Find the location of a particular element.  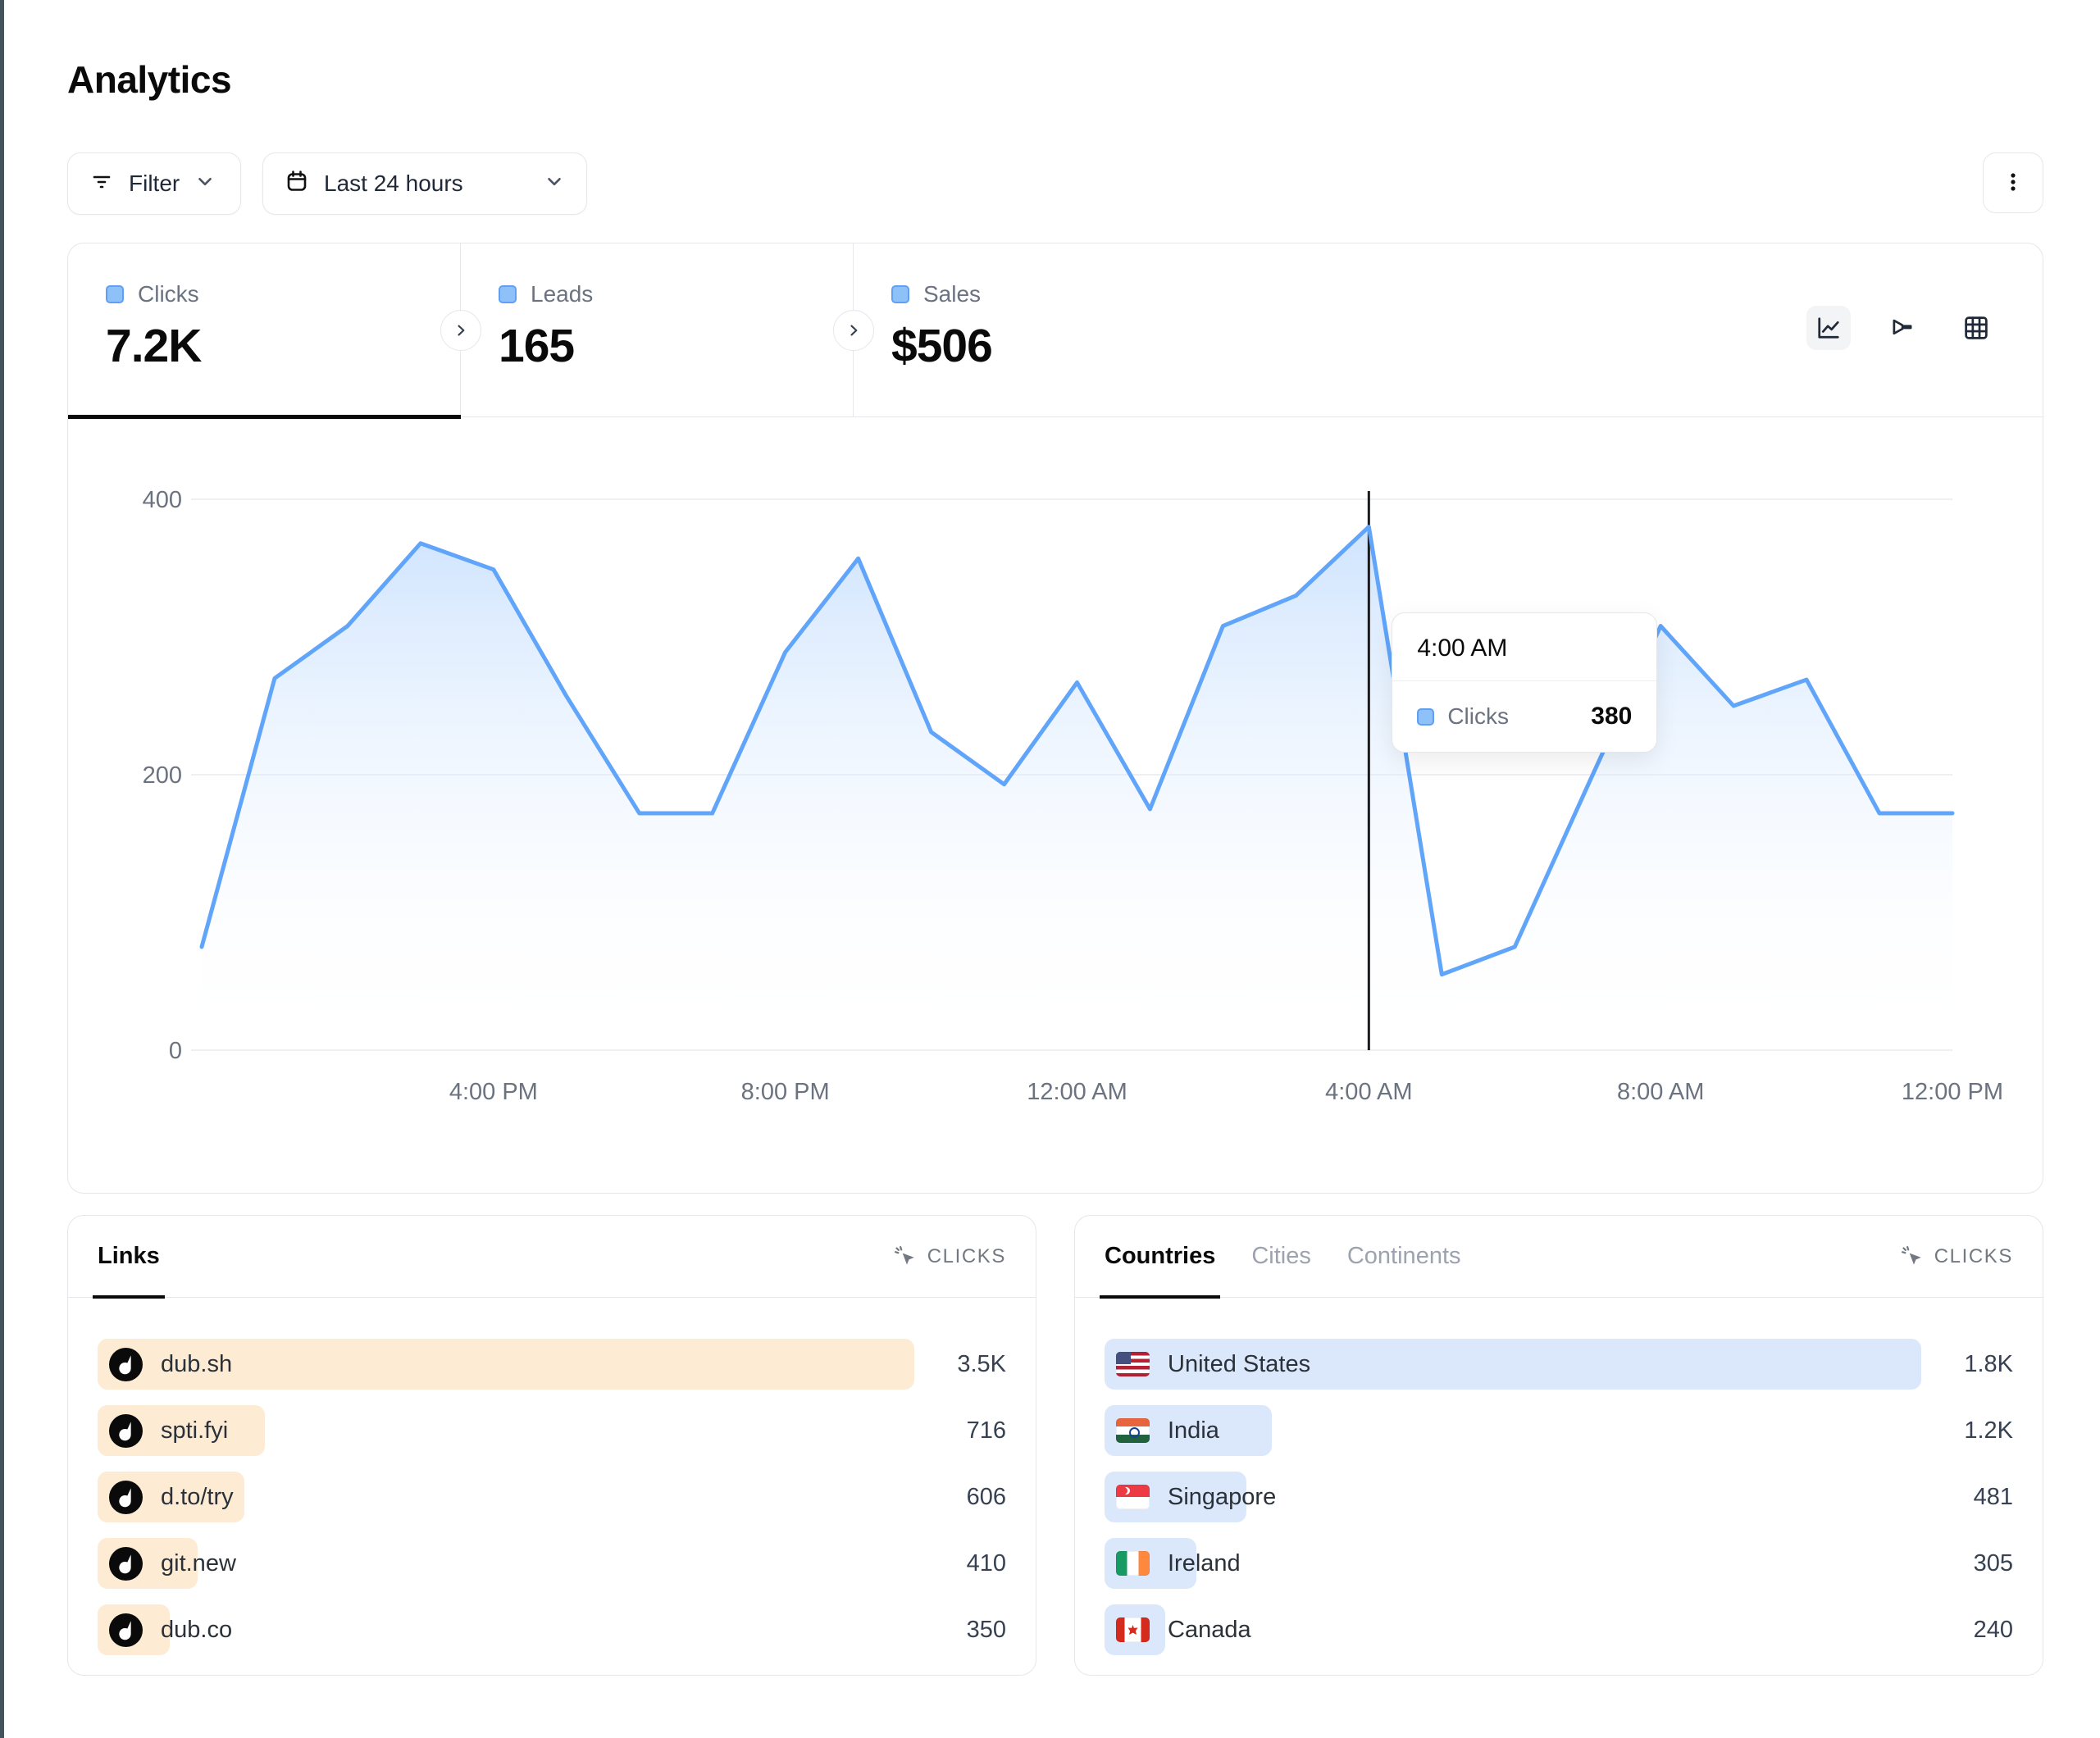

link-label: git.new is located at coordinates (198, 1562).